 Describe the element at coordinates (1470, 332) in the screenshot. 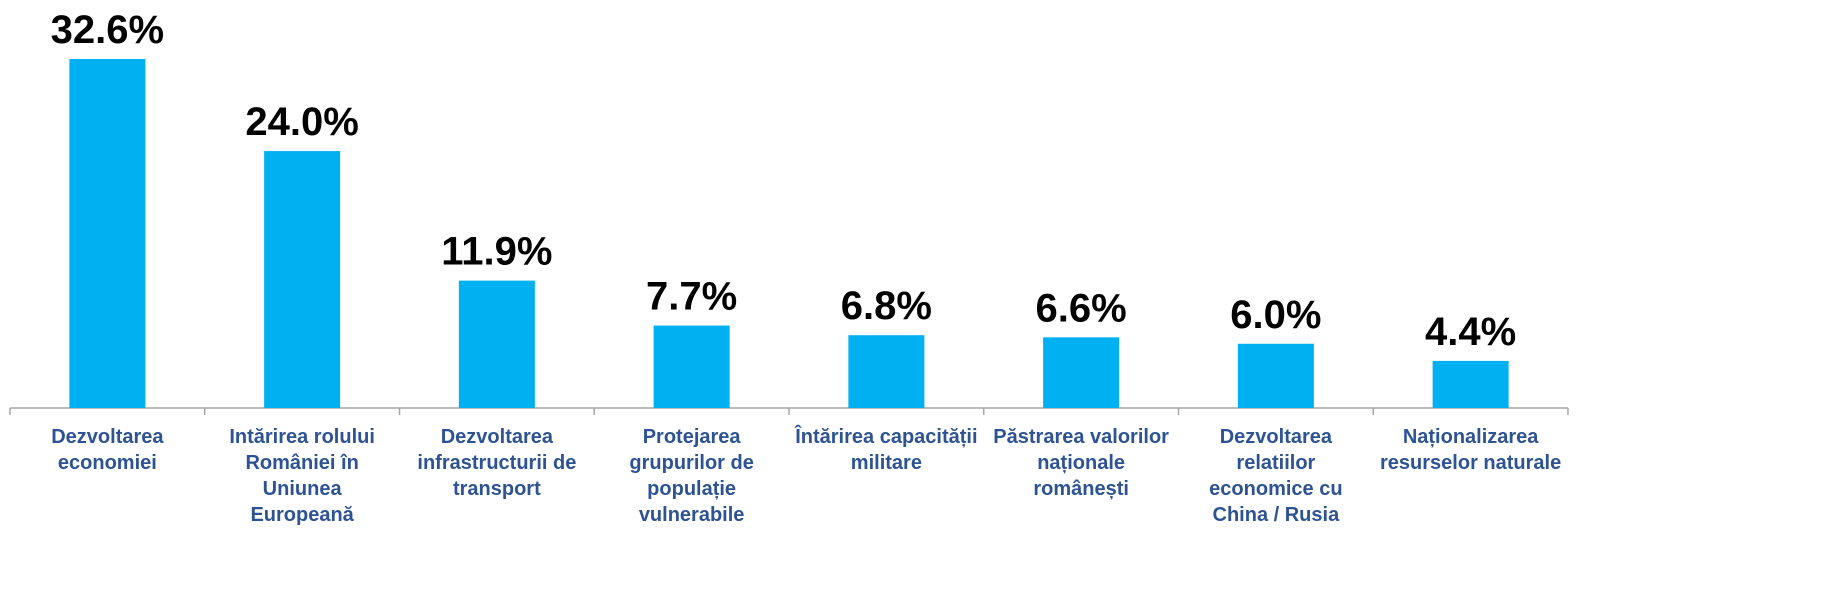

I see `value-label: 4.4%` at that location.